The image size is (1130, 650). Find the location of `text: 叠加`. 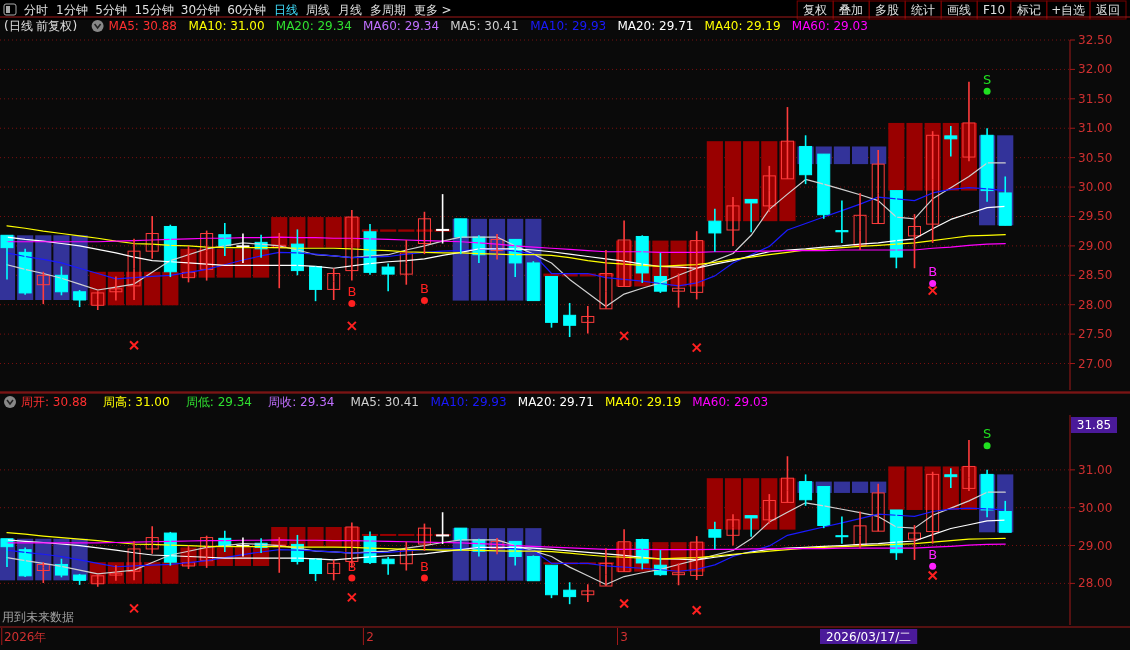

text: 叠加 is located at coordinates (851, 10).